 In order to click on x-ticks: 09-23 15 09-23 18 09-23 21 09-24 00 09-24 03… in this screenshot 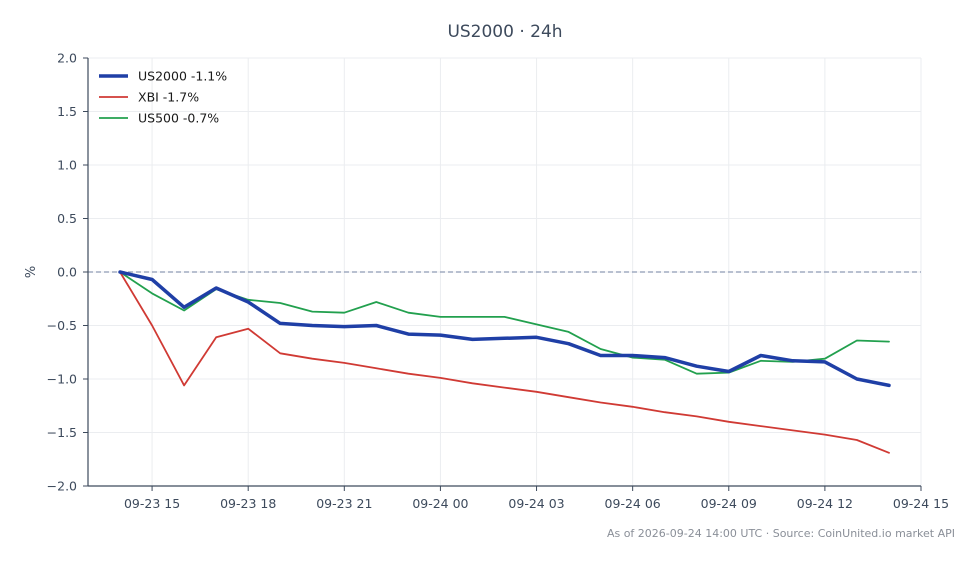, I will do `click(536, 498)`.